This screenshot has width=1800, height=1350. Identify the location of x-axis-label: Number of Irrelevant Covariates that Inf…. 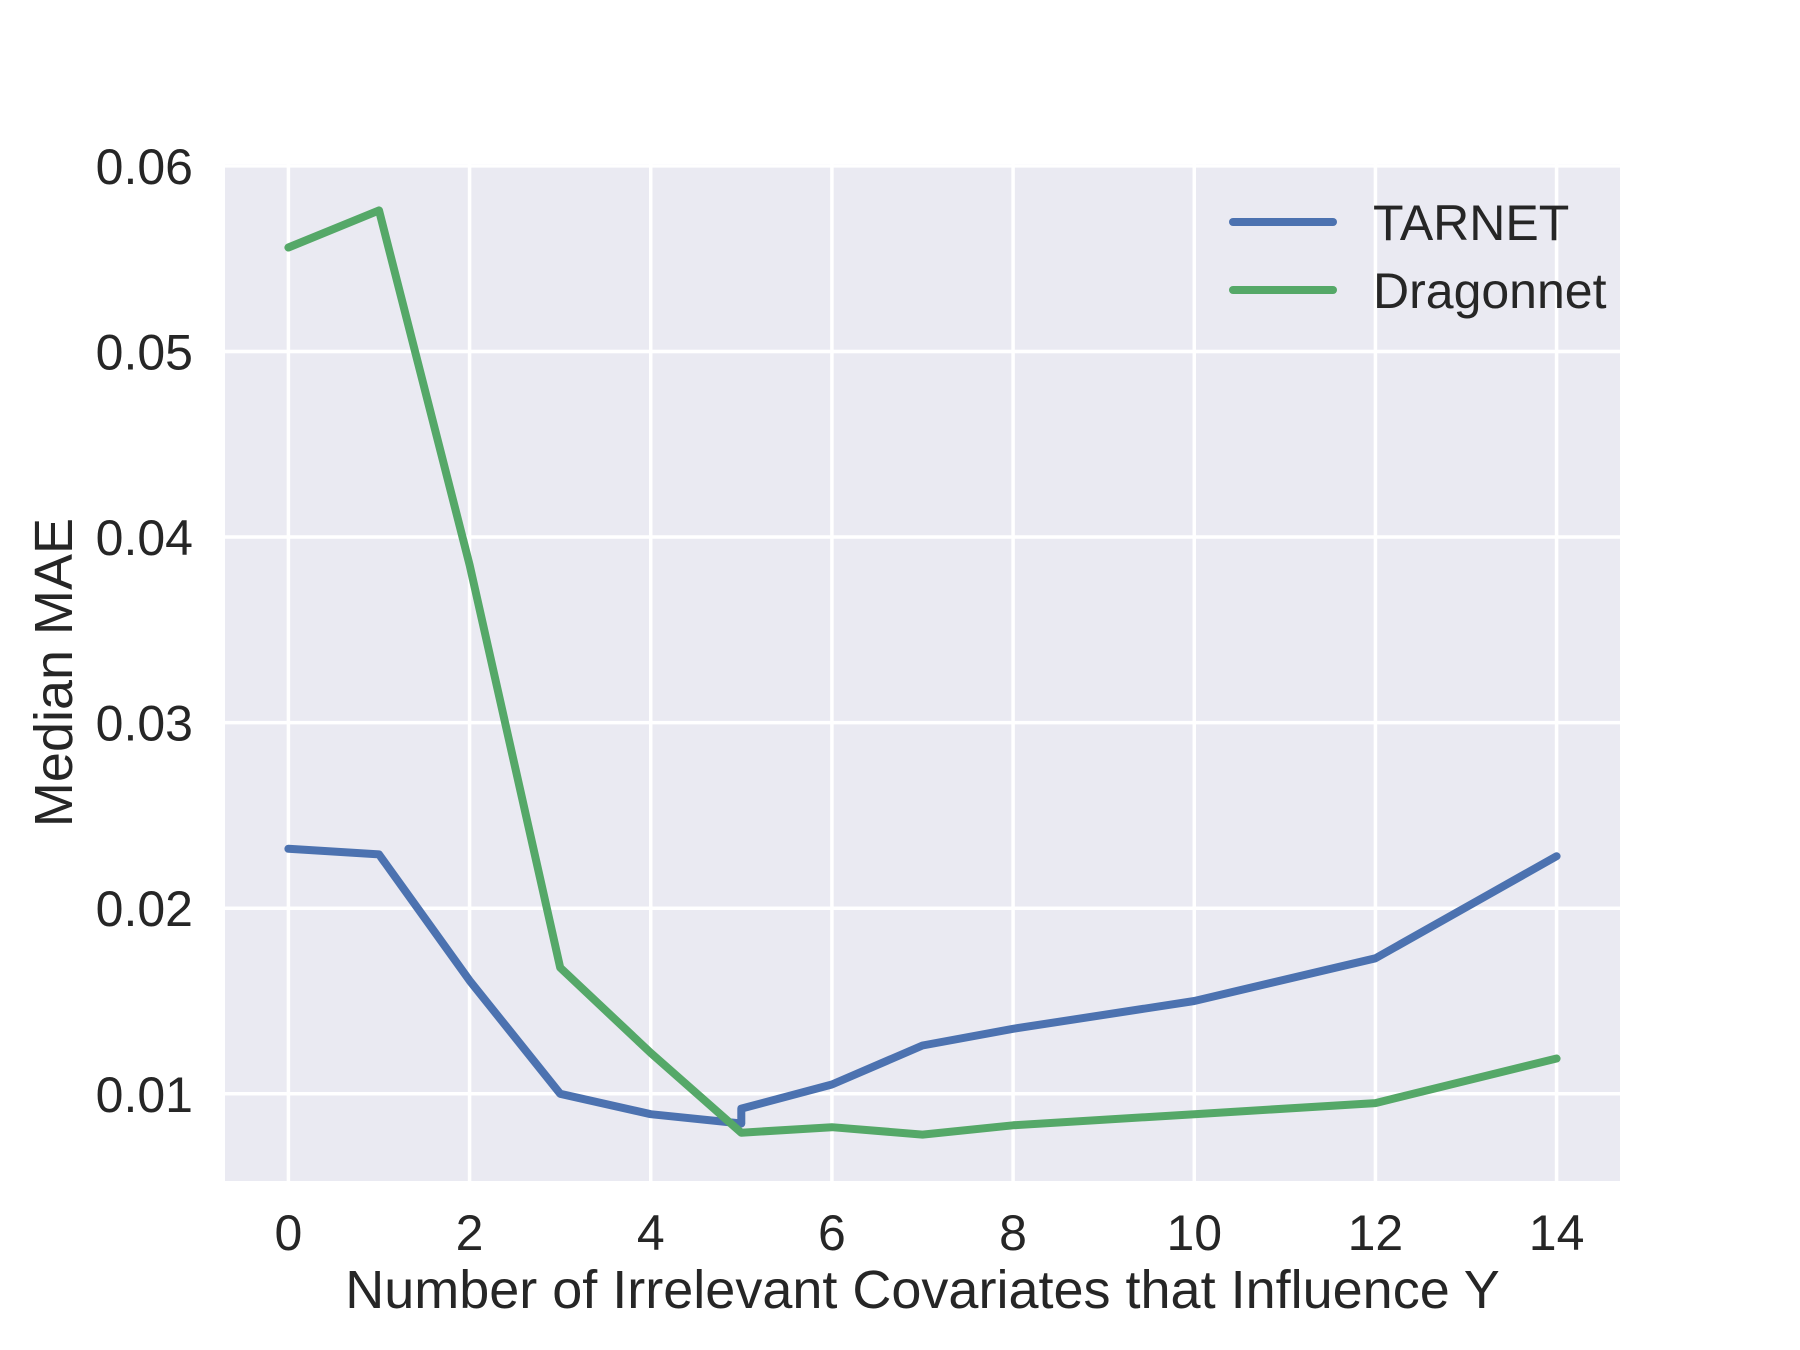
(922, 1290).